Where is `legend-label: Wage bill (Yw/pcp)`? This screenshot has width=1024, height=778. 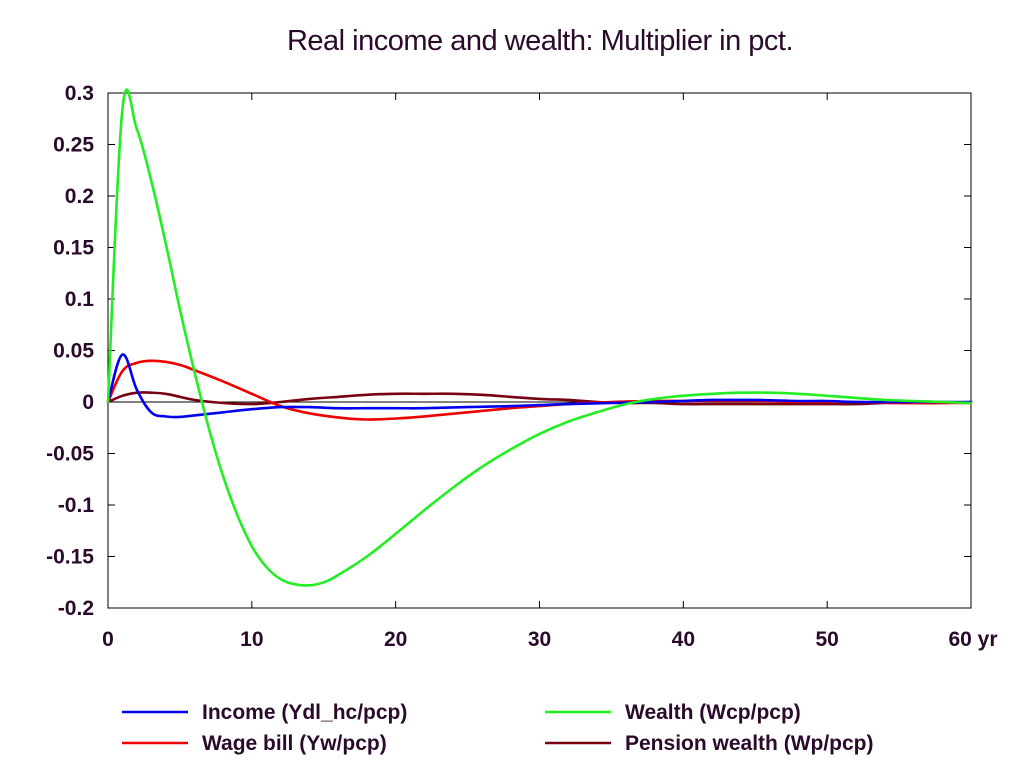 legend-label: Wage bill (Yw/pcp) is located at coordinates (294, 743).